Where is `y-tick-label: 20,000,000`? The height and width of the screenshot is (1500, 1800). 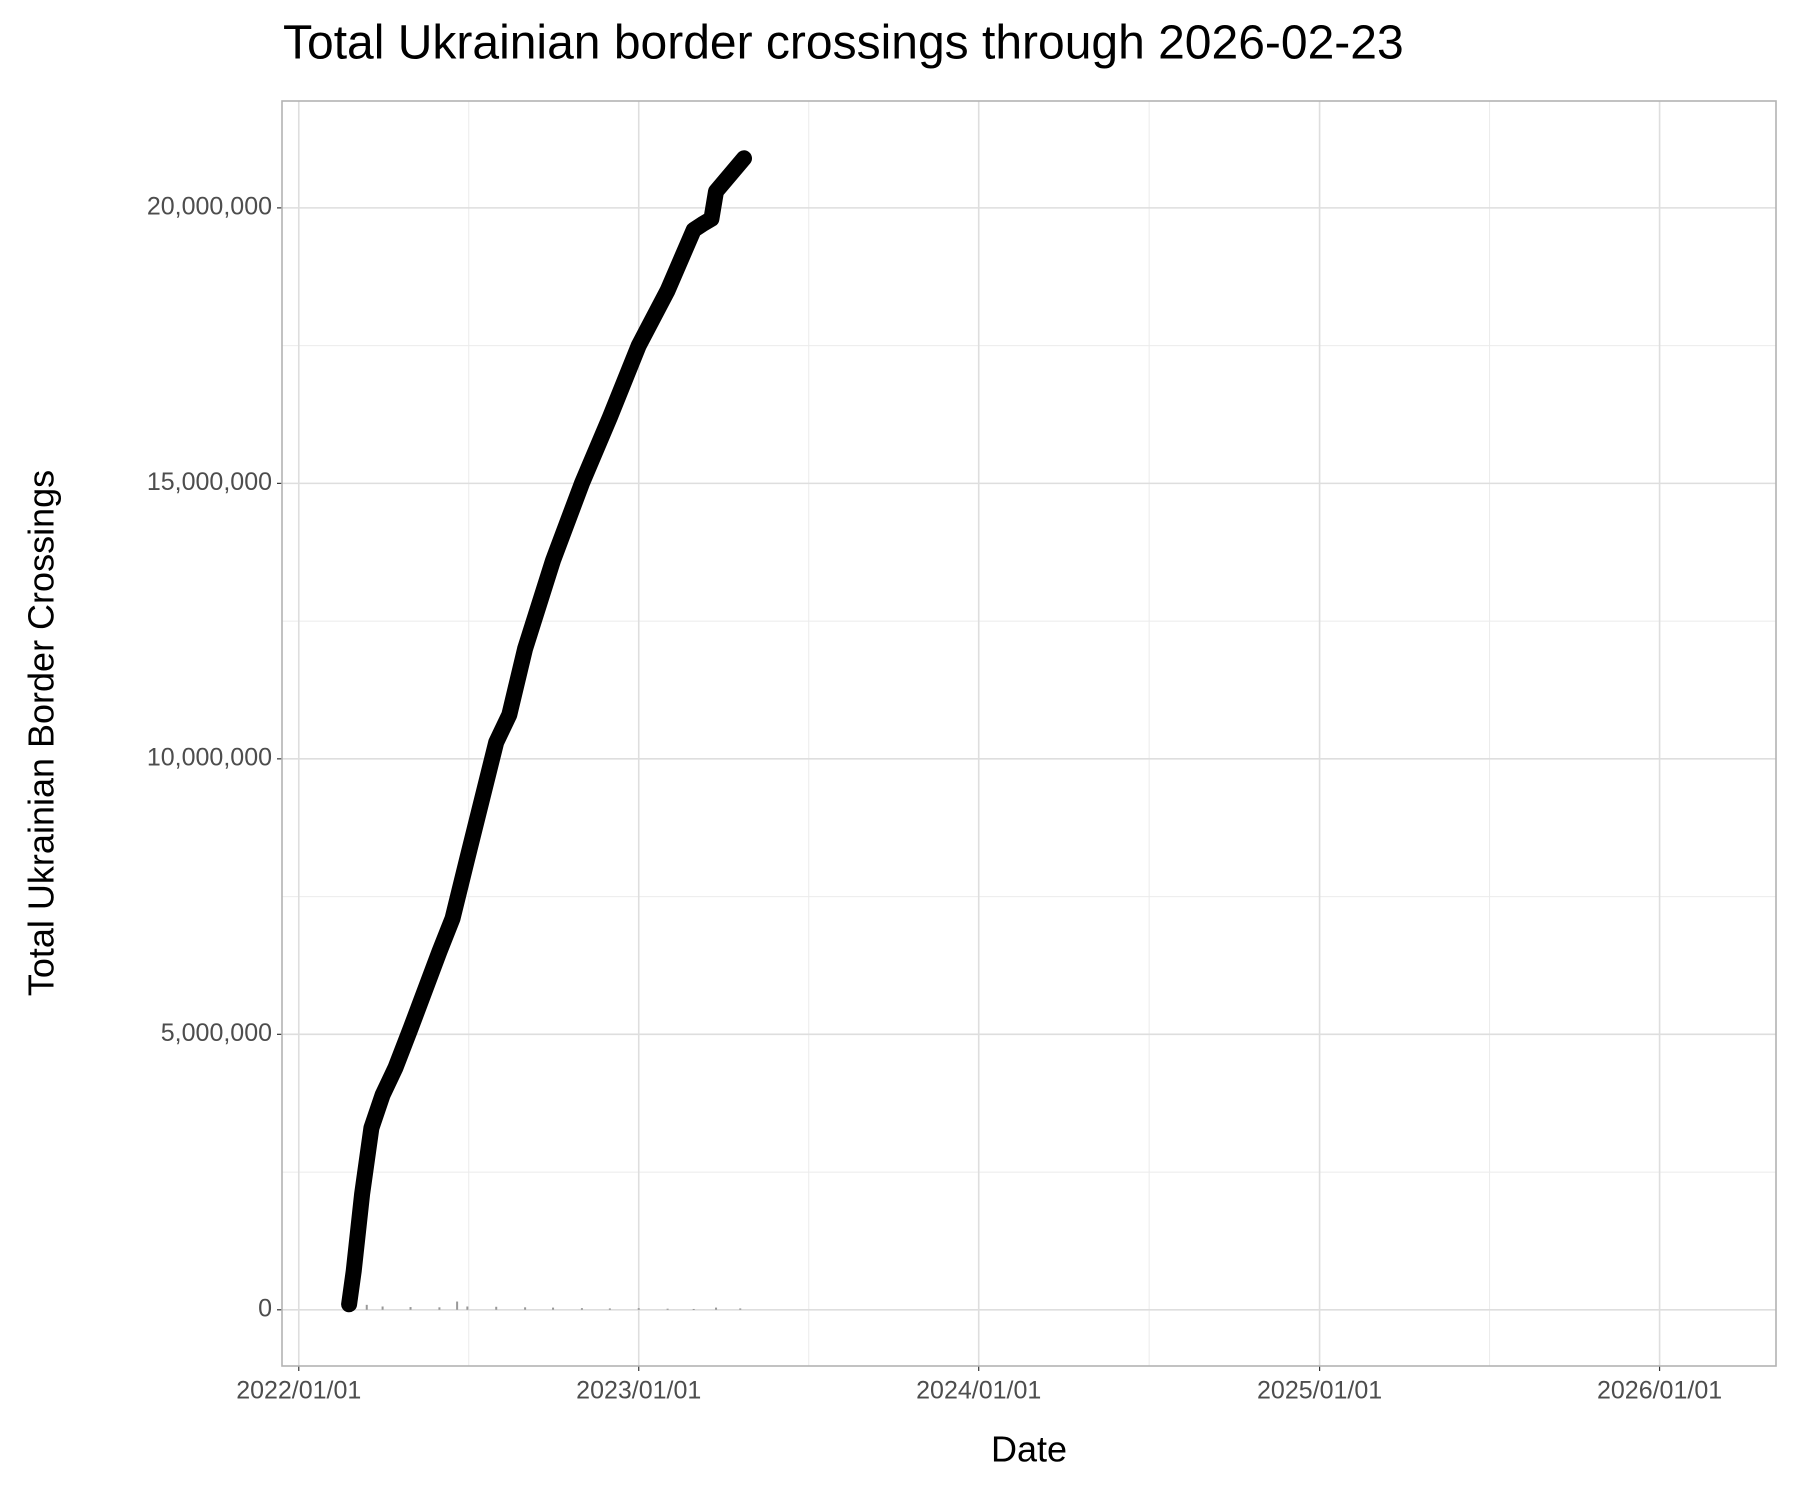 y-tick-label: 20,000,000 is located at coordinates (209, 206).